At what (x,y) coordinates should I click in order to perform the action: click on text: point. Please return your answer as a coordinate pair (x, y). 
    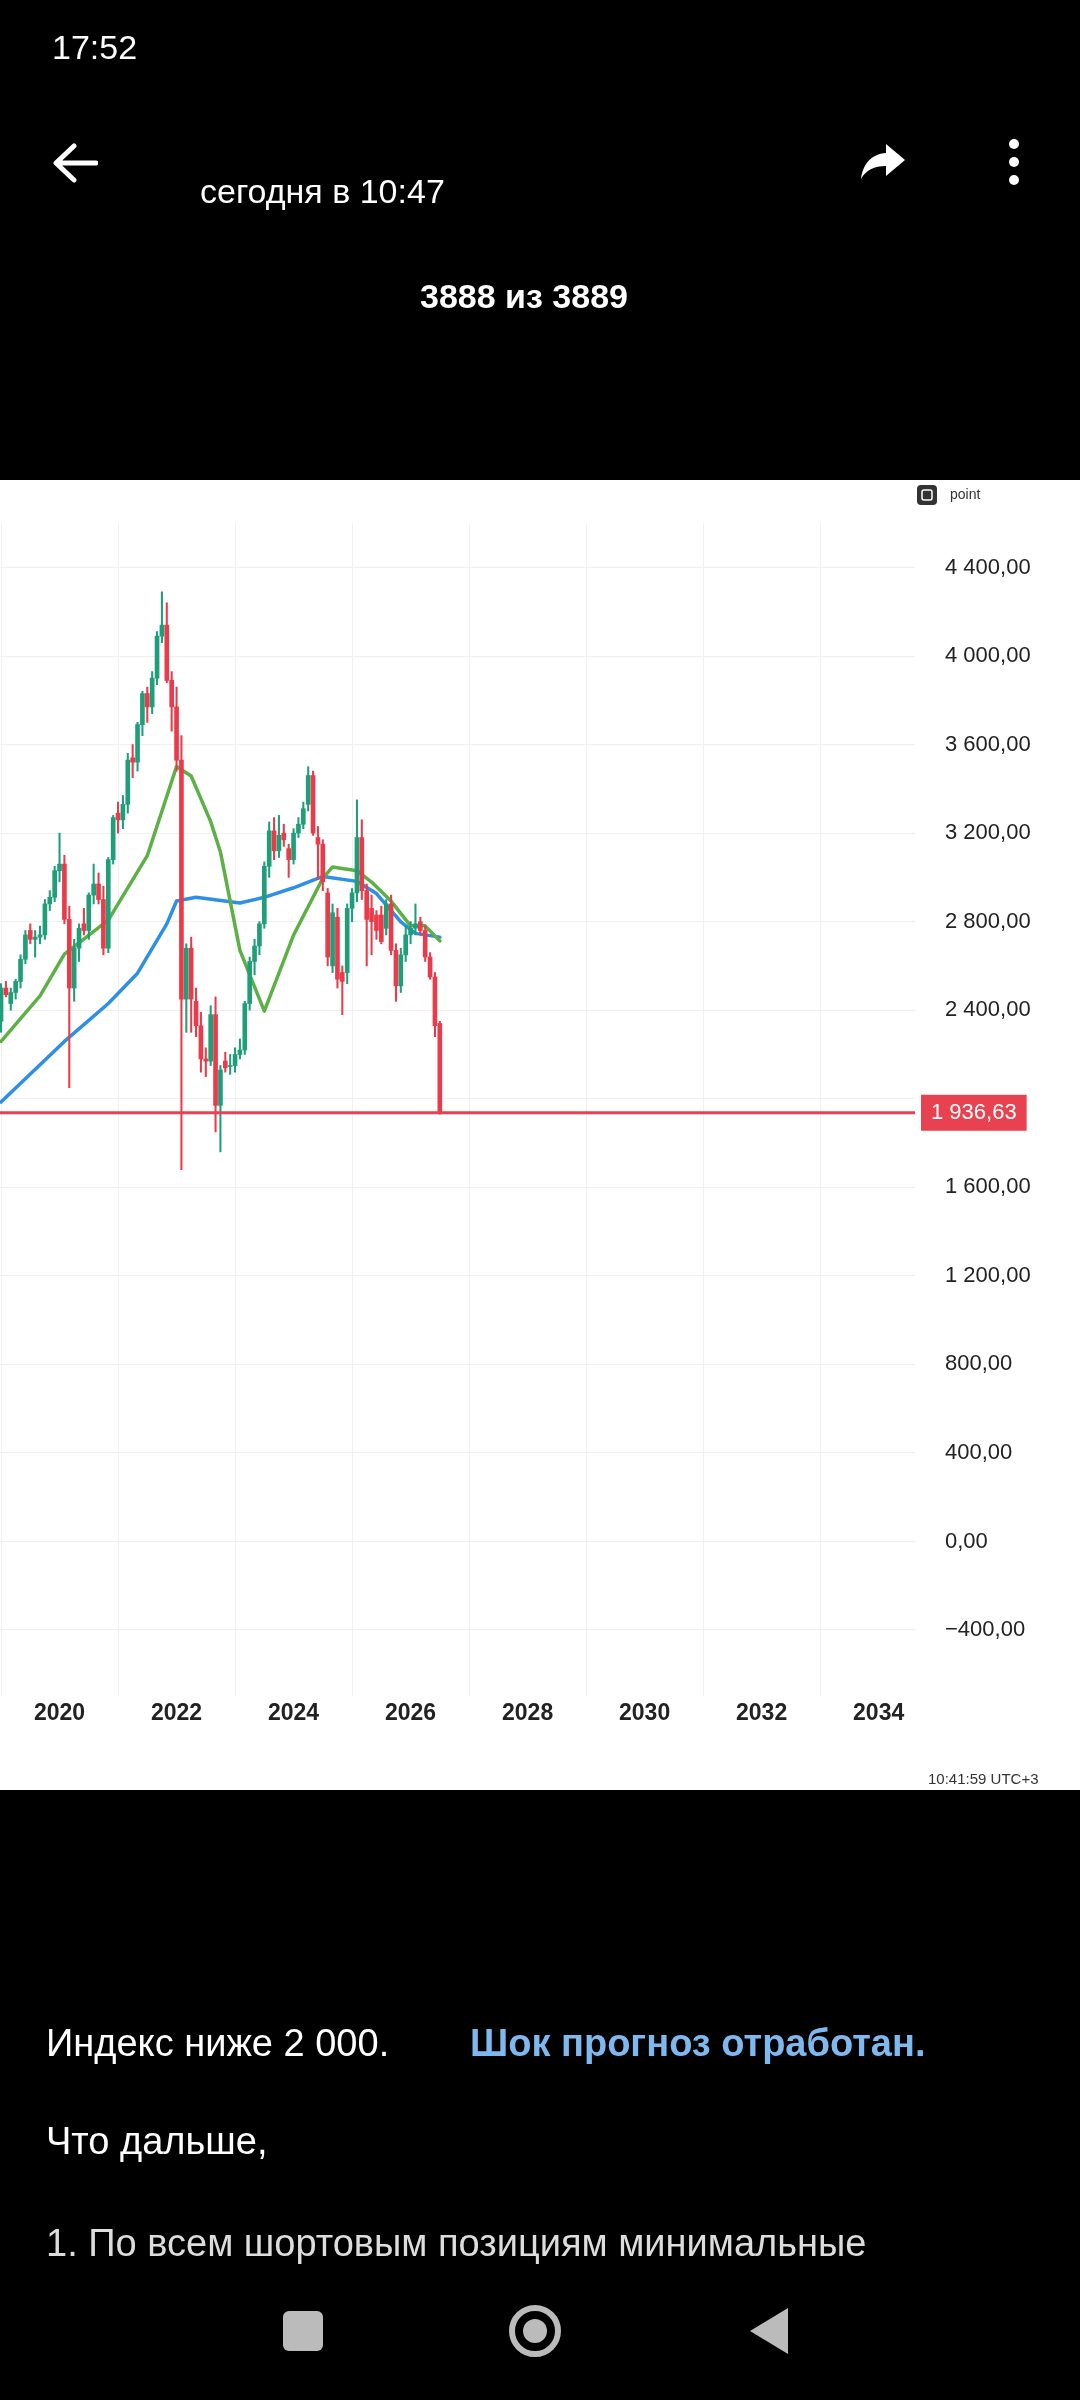
    Looking at the image, I should click on (965, 494).